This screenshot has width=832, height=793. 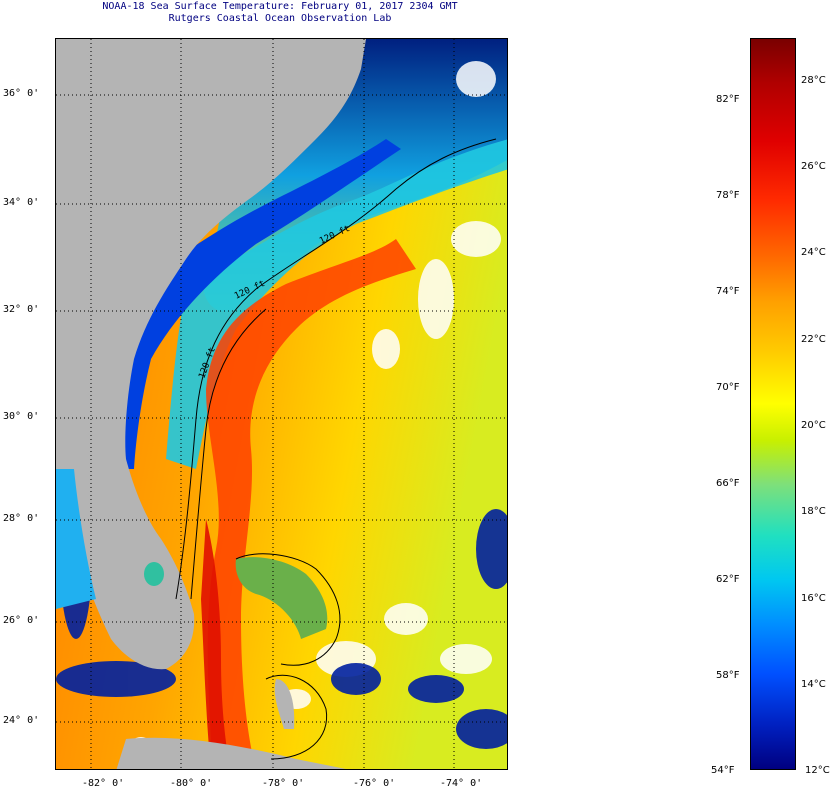 What do you see at coordinates (231, 753) in the screenshot?
I see `cuba` at bounding box center [231, 753].